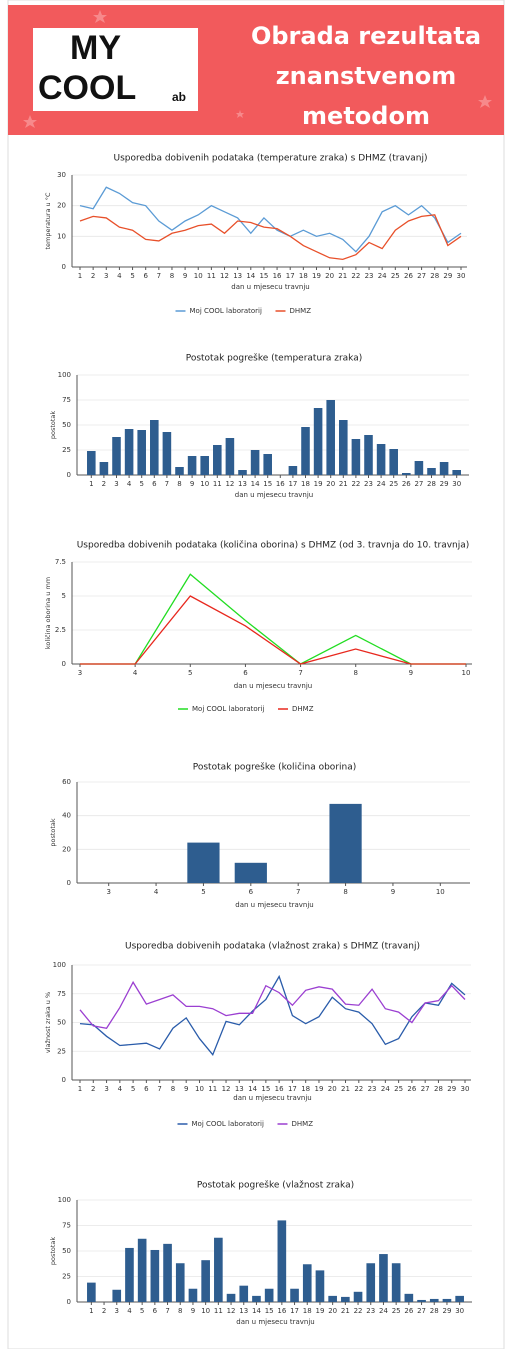  Describe the element at coordinates (255, 484) in the screenshot. I see `x-tick-label: 14` at that location.